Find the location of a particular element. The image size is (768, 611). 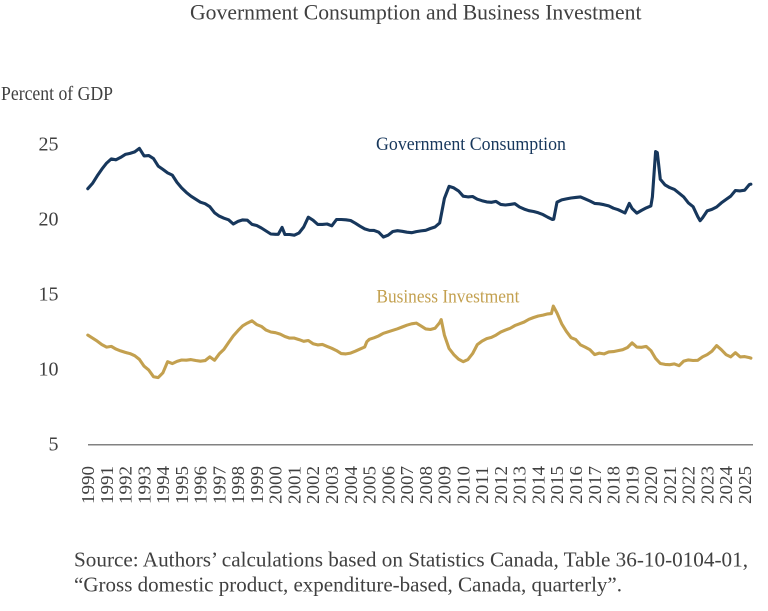

svg-text: 2010 is located at coordinates (463, 485).